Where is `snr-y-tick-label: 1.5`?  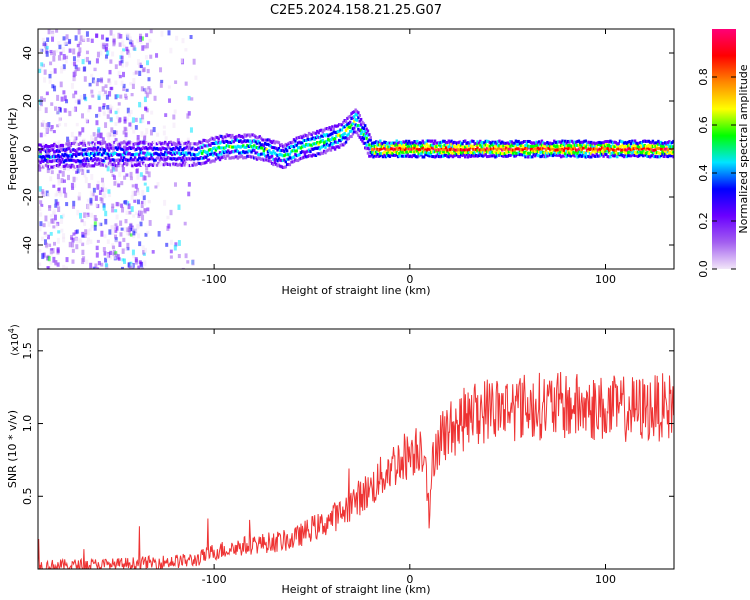 snr-y-tick-label: 1.5 is located at coordinates (27, 351).